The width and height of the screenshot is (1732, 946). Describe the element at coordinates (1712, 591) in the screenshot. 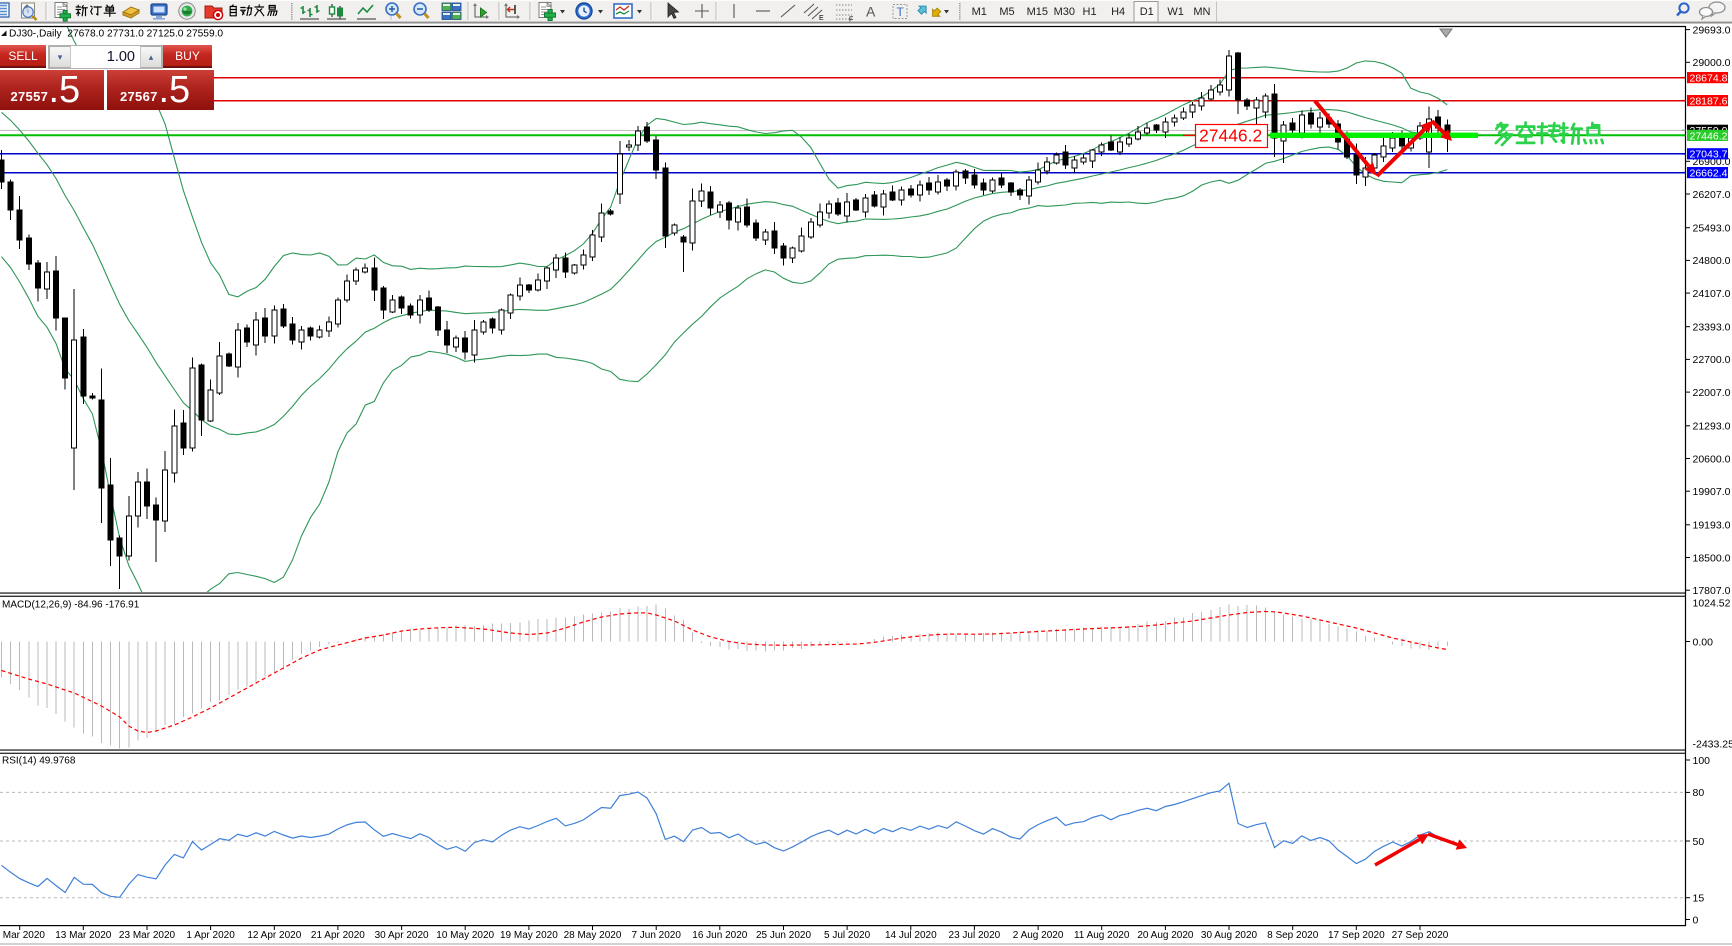

I see `svg-text: 17807.0` at that location.